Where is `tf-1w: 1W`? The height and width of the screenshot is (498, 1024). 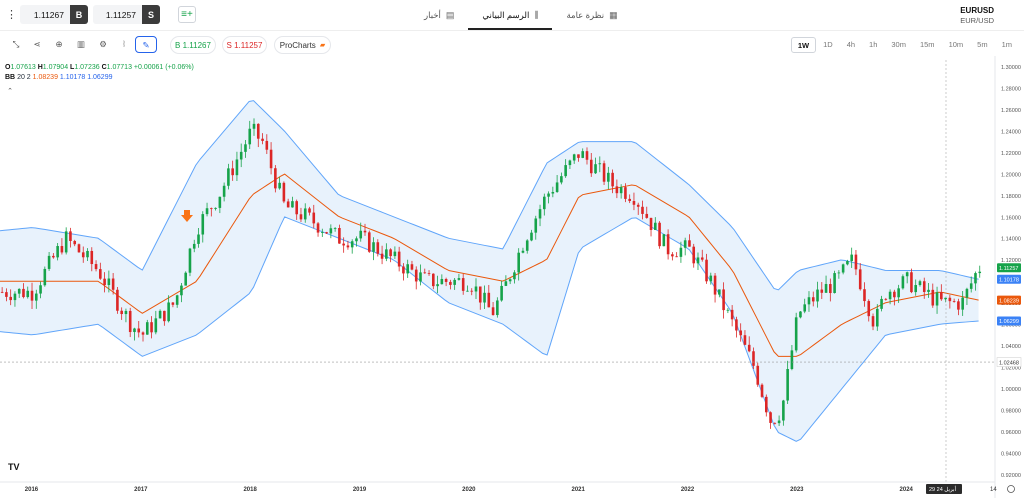 tf-1w: 1W is located at coordinates (803, 45).